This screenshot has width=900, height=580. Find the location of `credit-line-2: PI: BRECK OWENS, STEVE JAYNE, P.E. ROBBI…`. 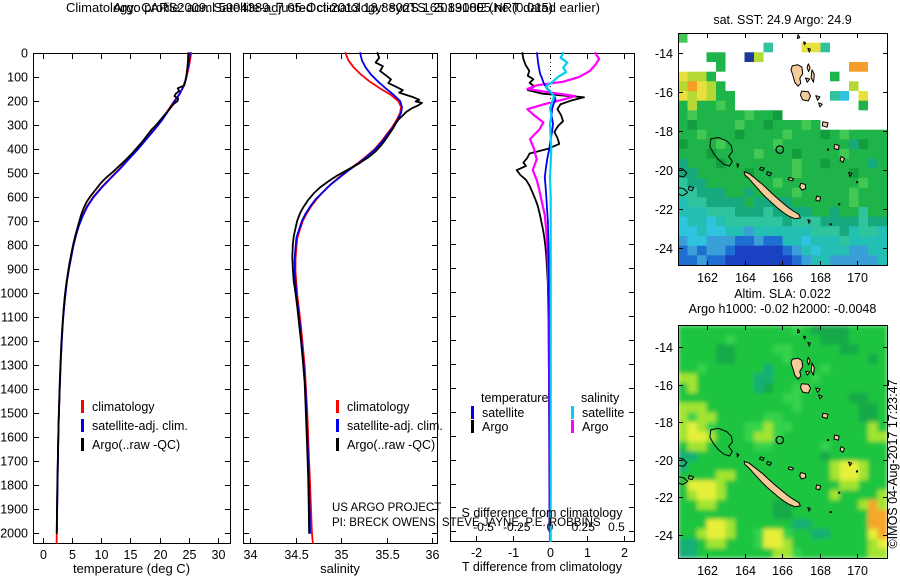

credit-line-2: PI: BRECK OWENS, STEVE JAYNE, P.E. ROBBI… is located at coordinates (466, 523).